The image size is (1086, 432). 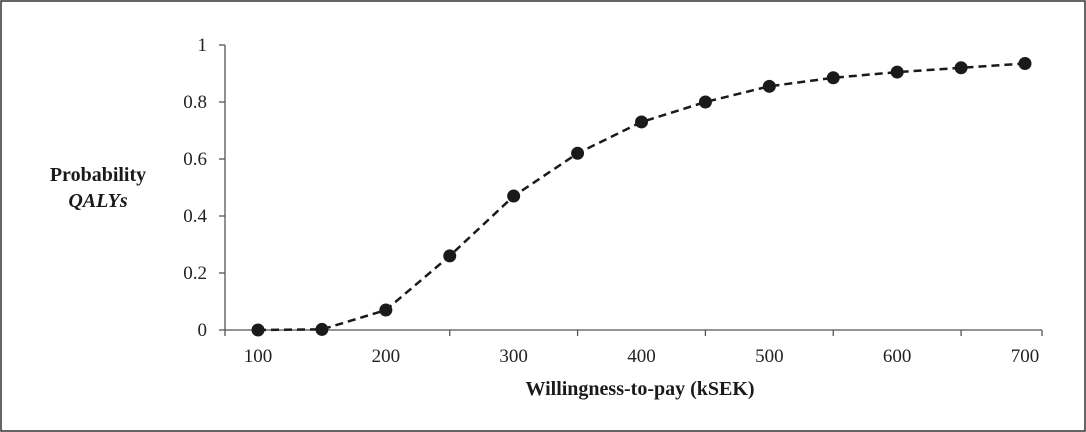 I want to click on x-tick-label: 300, so click(x=513, y=356).